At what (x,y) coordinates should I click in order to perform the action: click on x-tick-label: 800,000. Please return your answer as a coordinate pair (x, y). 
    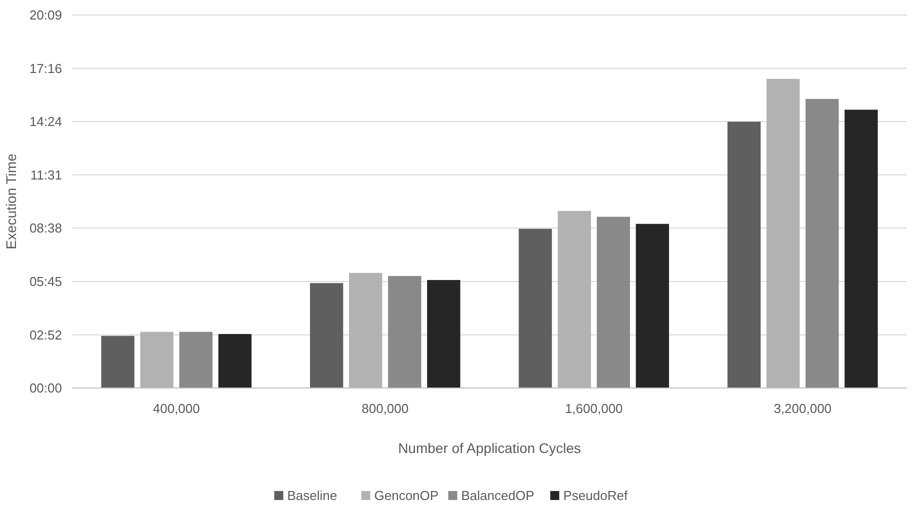
    Looking at the image, I should click on (385, 408).